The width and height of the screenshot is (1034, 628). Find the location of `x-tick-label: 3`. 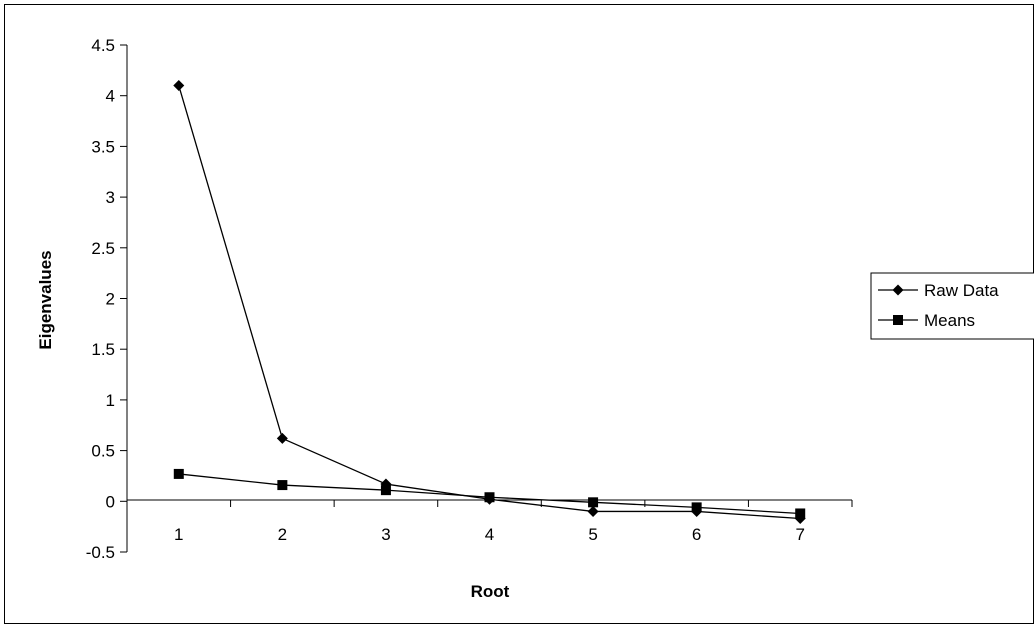

x-tick-label: 3 is located at coordinates (385, 534).